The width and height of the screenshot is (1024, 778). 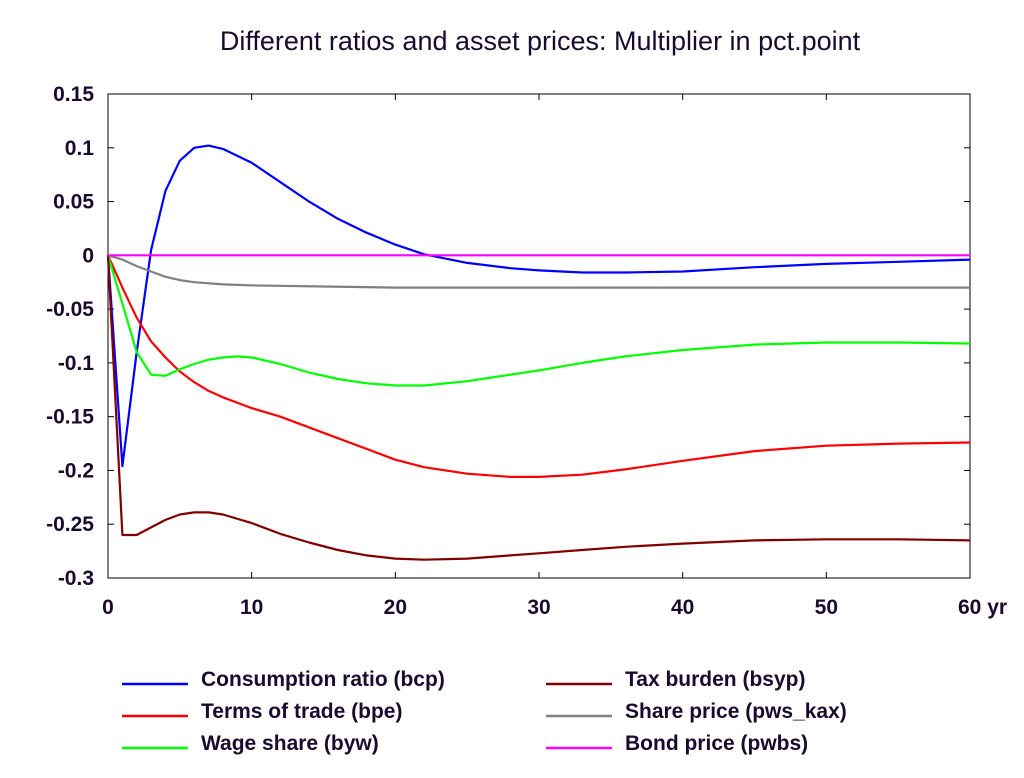 What do you see at coordinates (301, 711) in the screenshot?
I see `legend-label-terms-of-trade-bpe: Terms of trade (bpe)` at bounding box center [301, 711].